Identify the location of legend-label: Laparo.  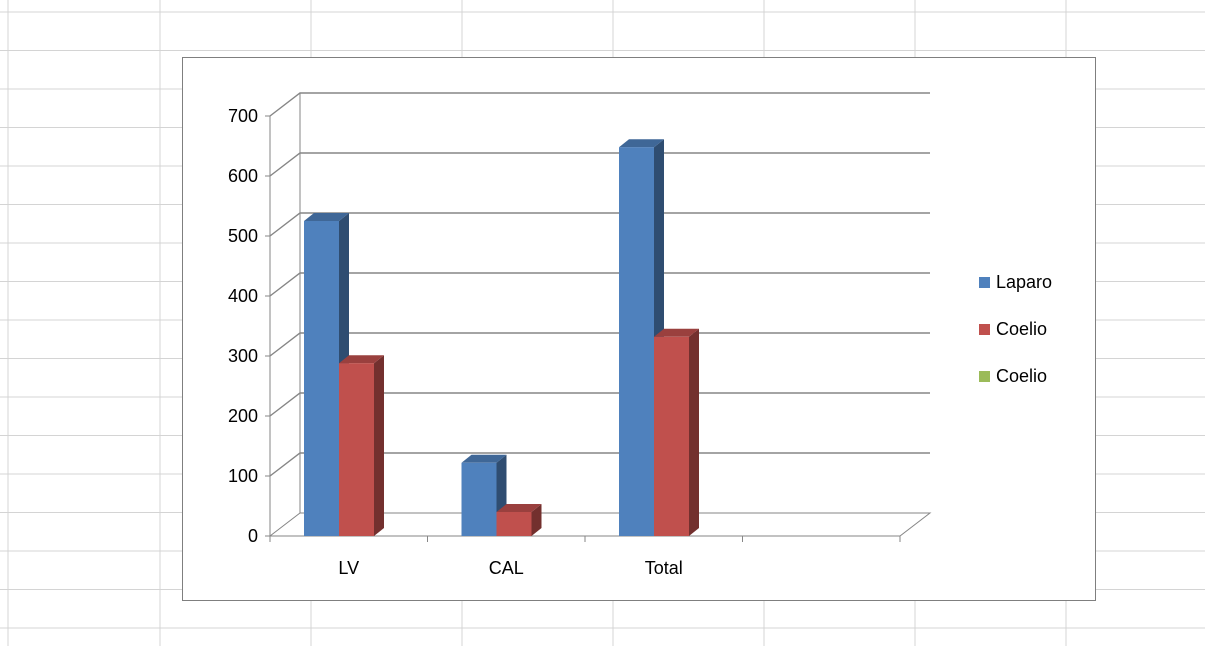
(1024, 282).